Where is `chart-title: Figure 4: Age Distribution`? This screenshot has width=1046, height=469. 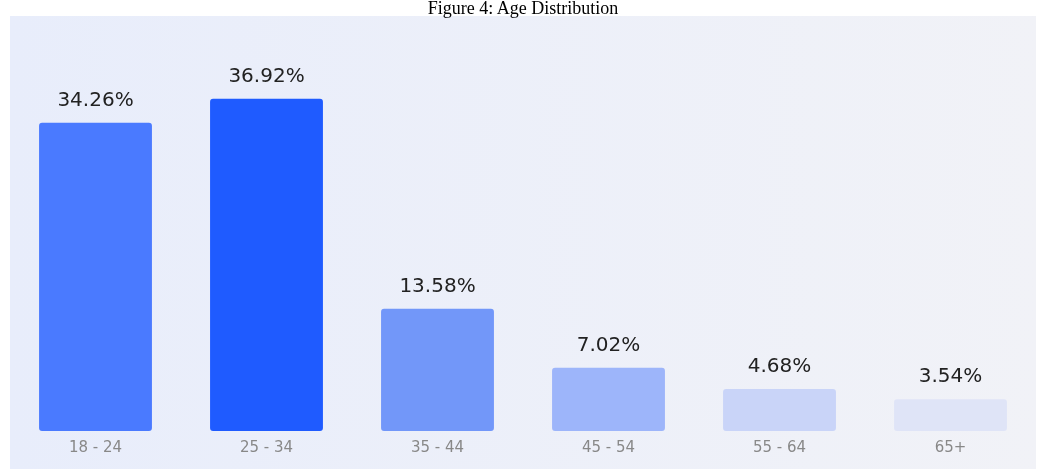 chart-title: Figure 4: Age Distribution is located at coordinates (523, 9).